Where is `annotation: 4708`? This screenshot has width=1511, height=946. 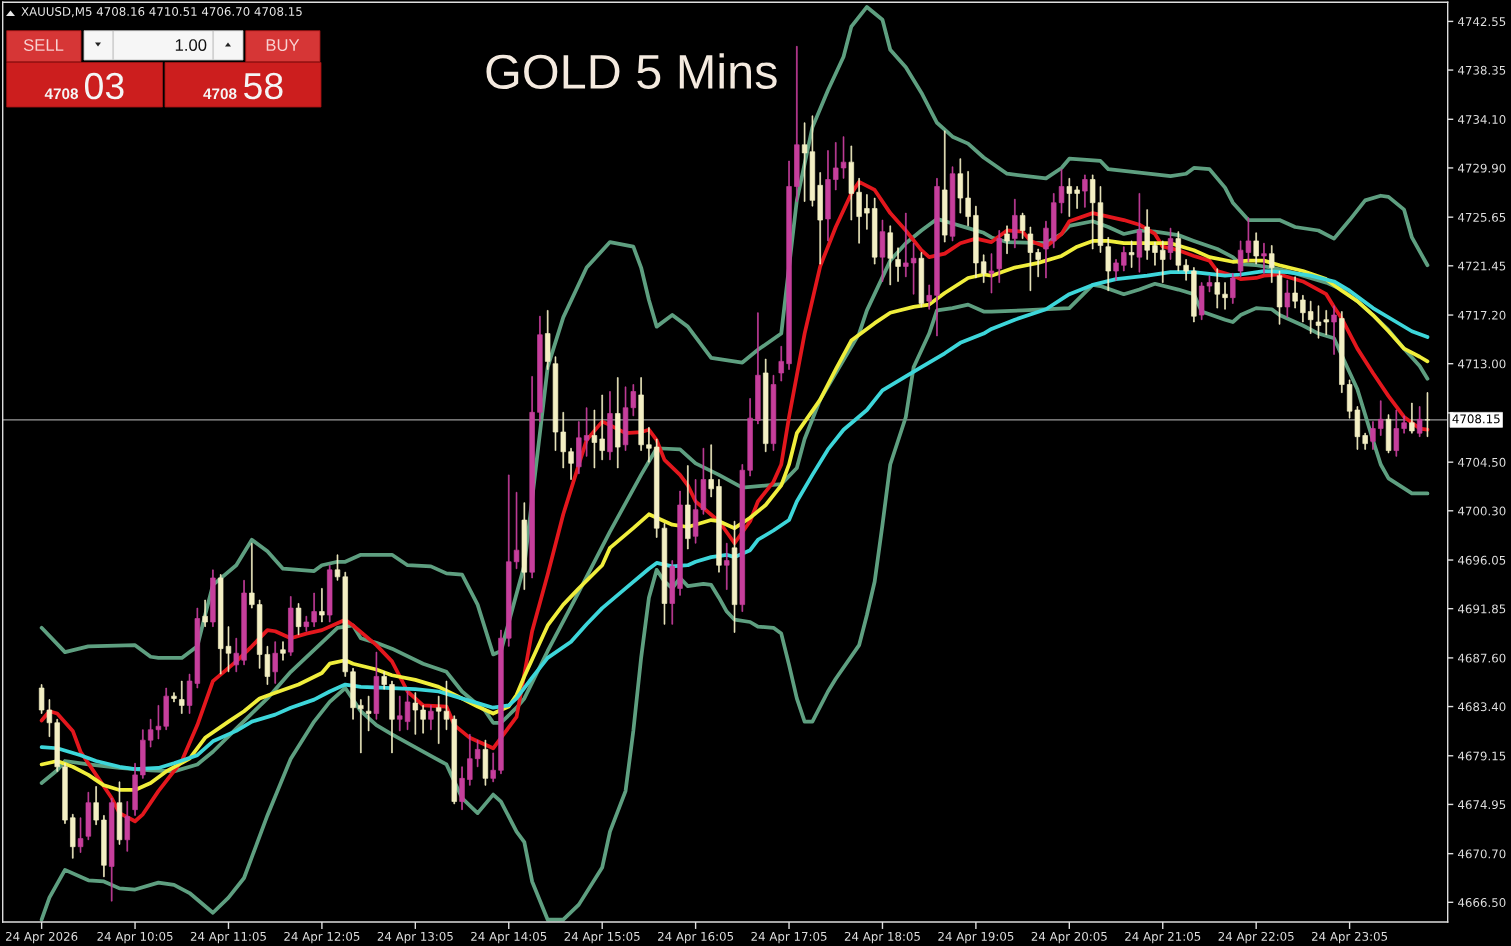 annotation: 4708 is located at coordinates (61, 94).